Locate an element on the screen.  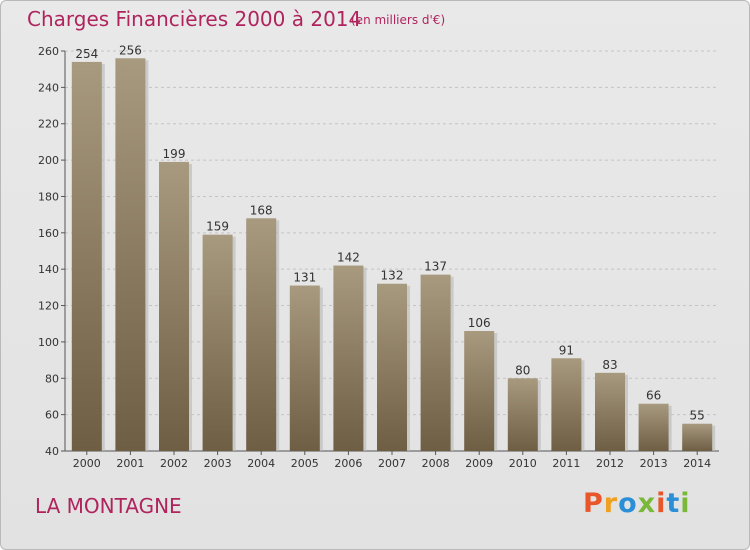
y-tick-label: 220 is located at coordinates (48, 124).